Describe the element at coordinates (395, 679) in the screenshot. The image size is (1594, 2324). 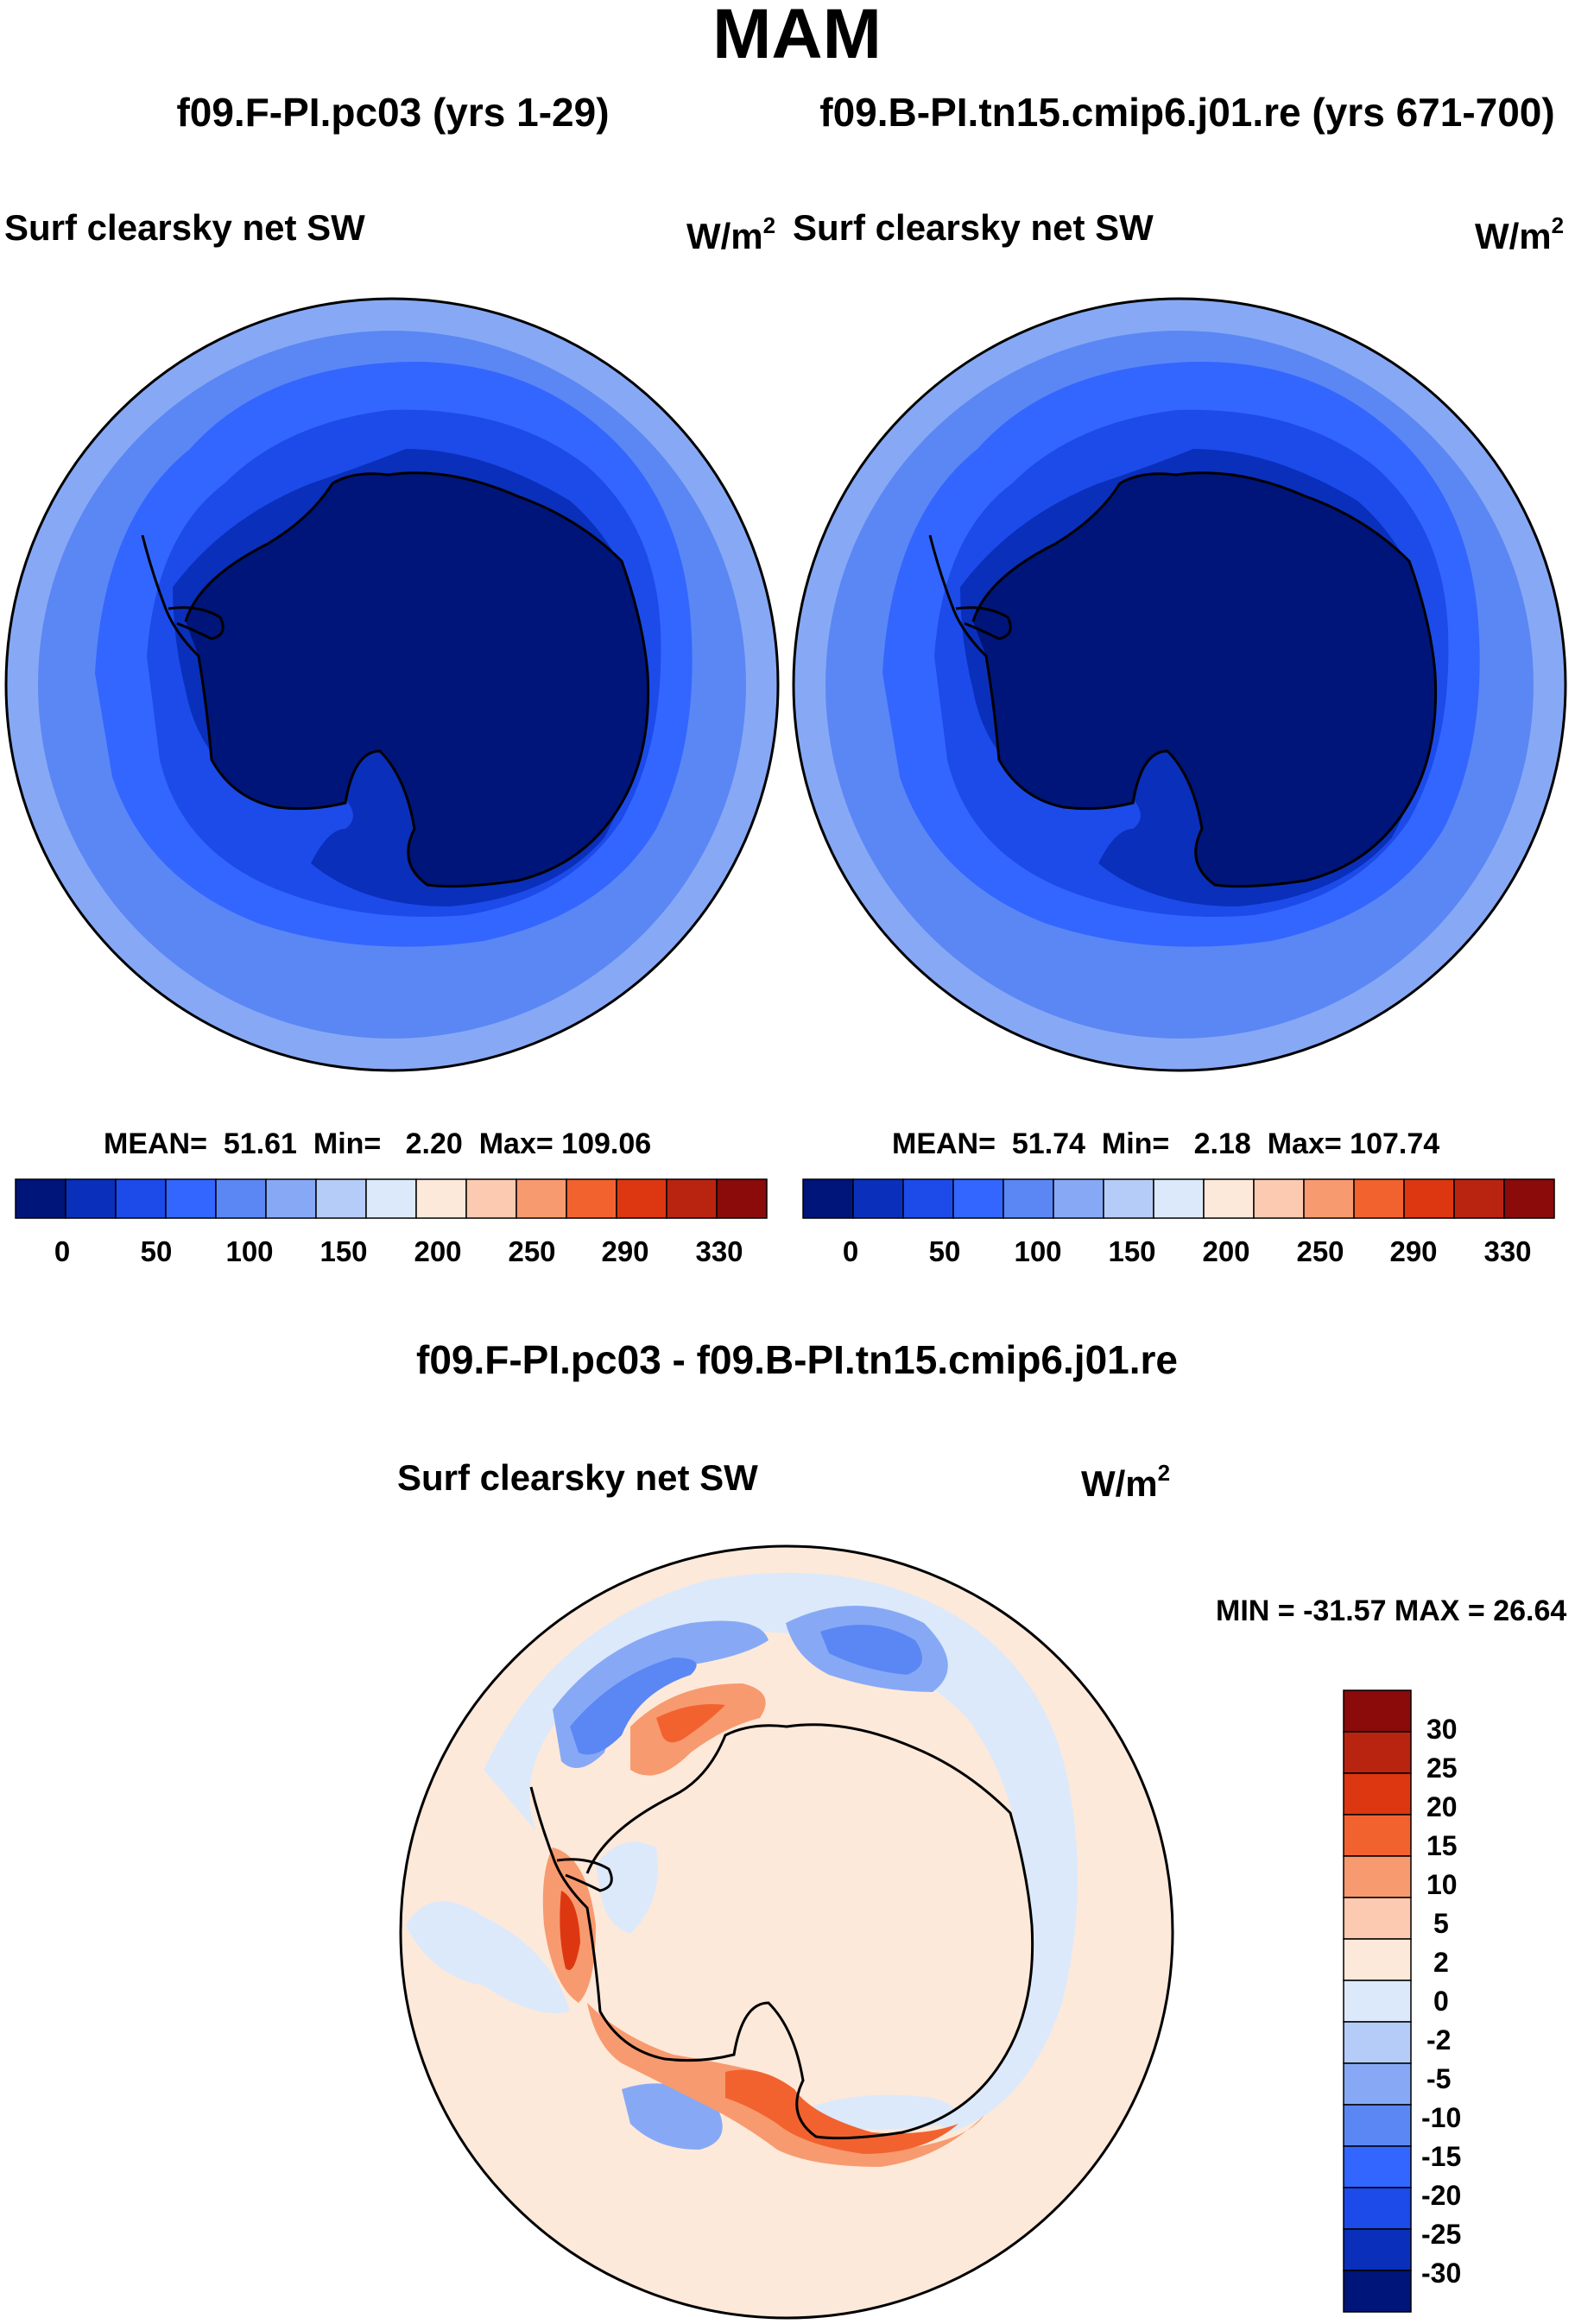
I see `panel-1-antarctica-coastline` at that location.